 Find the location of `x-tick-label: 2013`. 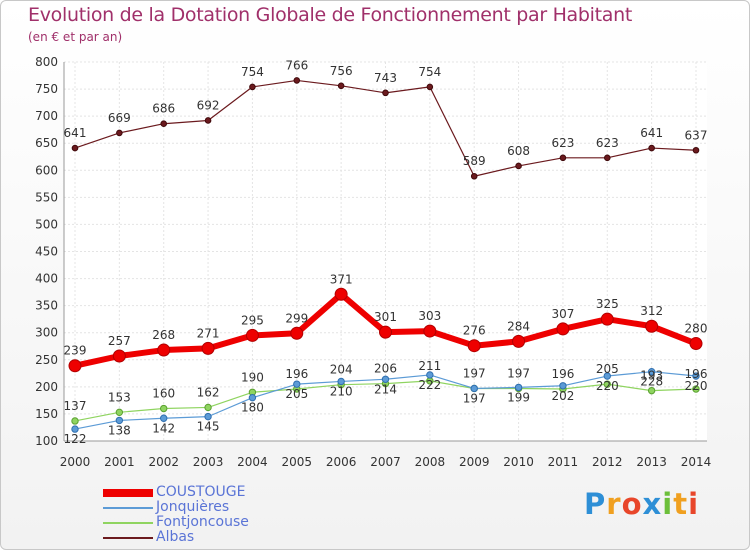

x-tick-label: 2013 is located at coordinates (651, 462).